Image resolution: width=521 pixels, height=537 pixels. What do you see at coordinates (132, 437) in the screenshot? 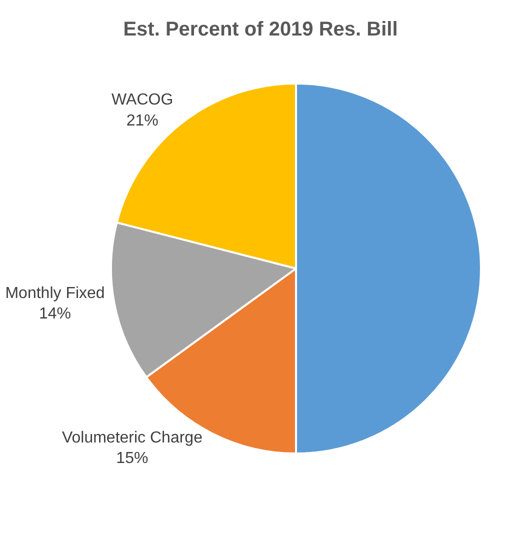
I see `slice-label: Volumeteric Charge` at bounding box center [132, 437].